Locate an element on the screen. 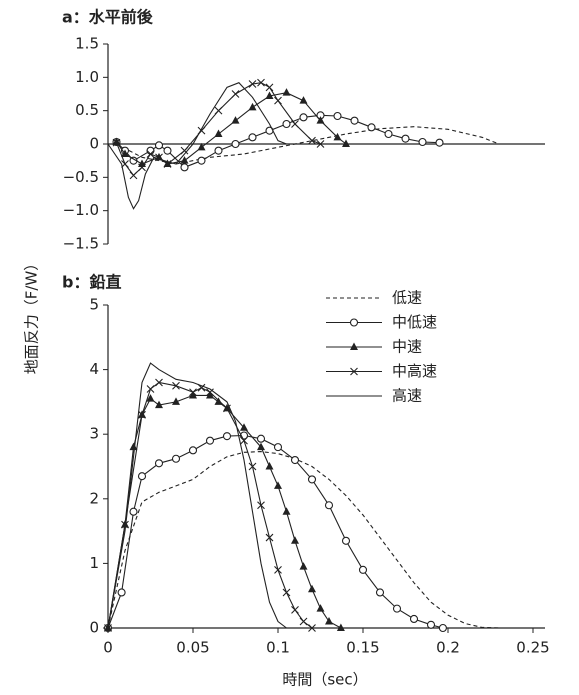 This screenshot has width=579, height=695. x-tick-label: 0 is located at coordinates (108, 648).